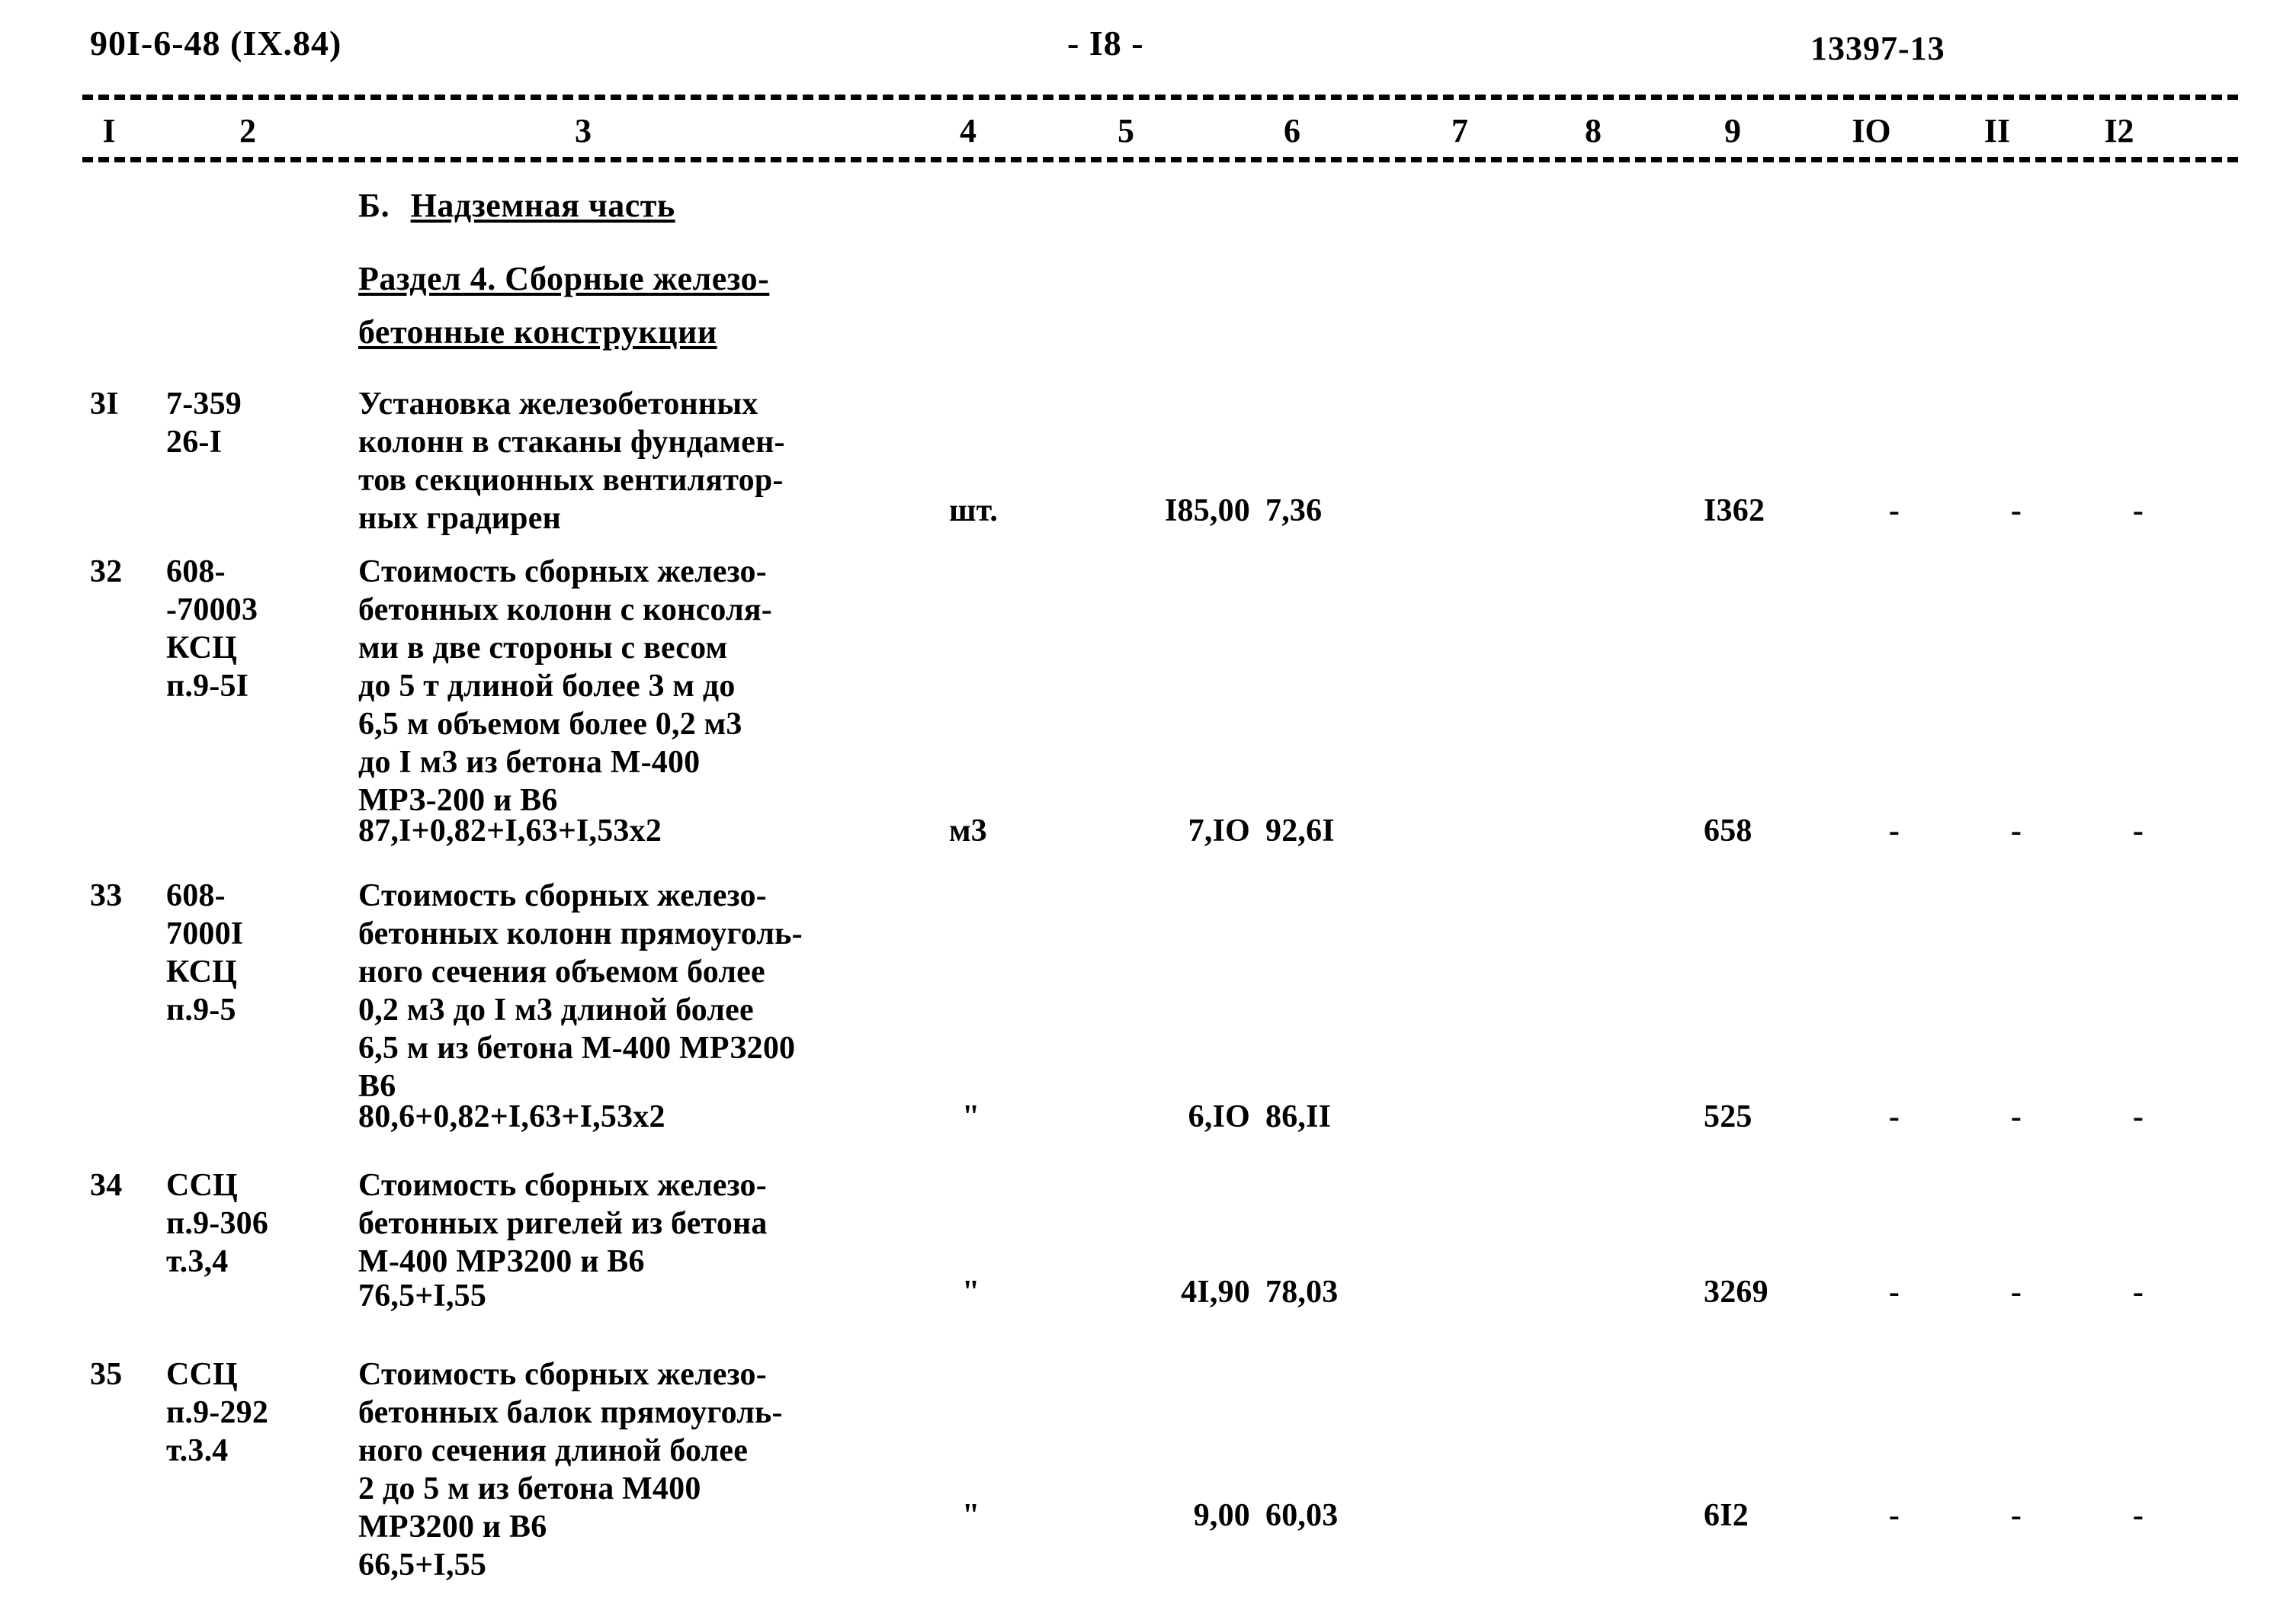  I want to click on column-number-7: 7, so click(1459, 130).